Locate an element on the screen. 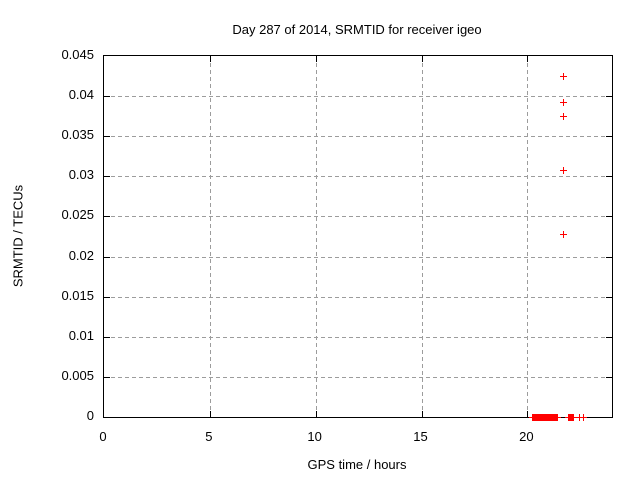  y-tick-label: 0.01 is located at coordinates (81, 335).